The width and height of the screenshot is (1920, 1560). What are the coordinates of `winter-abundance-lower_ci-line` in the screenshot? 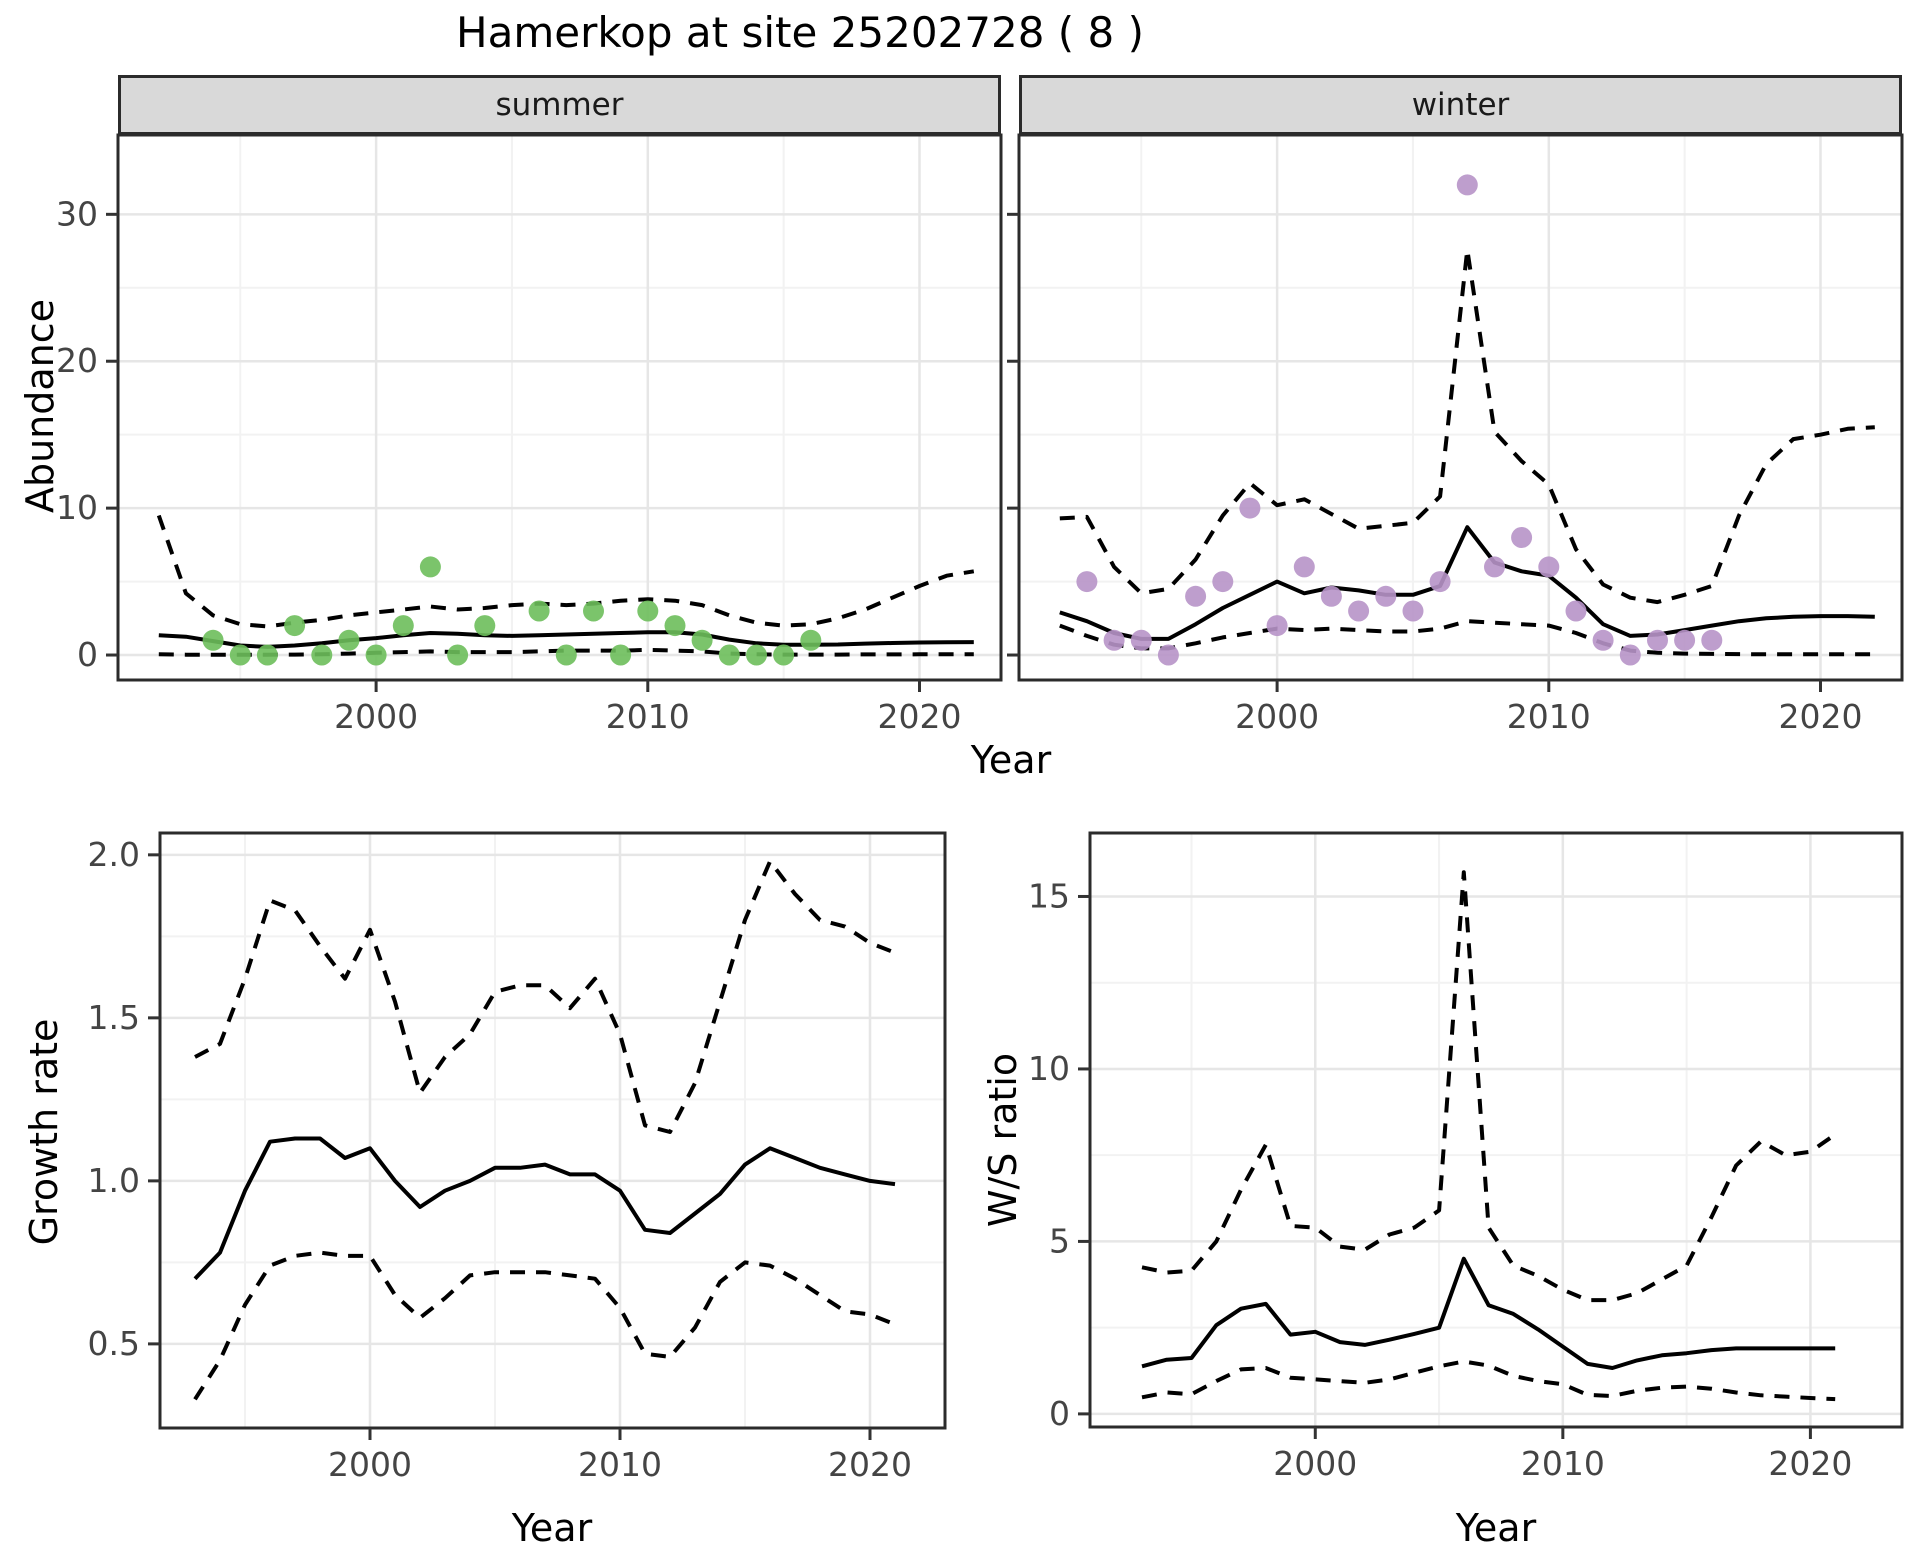 It's located at (1467, 638).